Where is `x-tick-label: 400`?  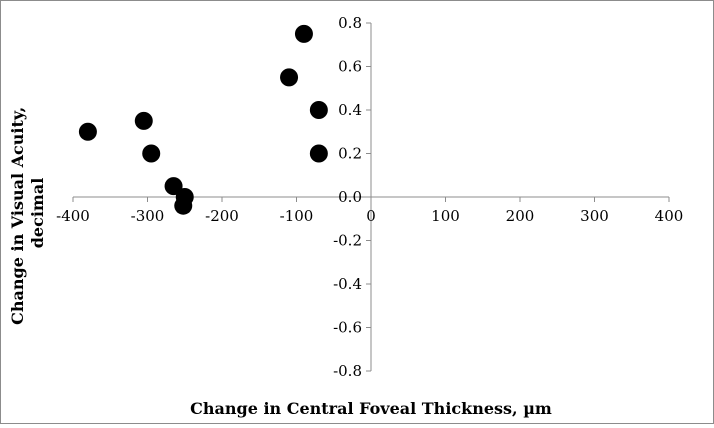
x-tick-label: 400 is located at coordinates (669, 216).